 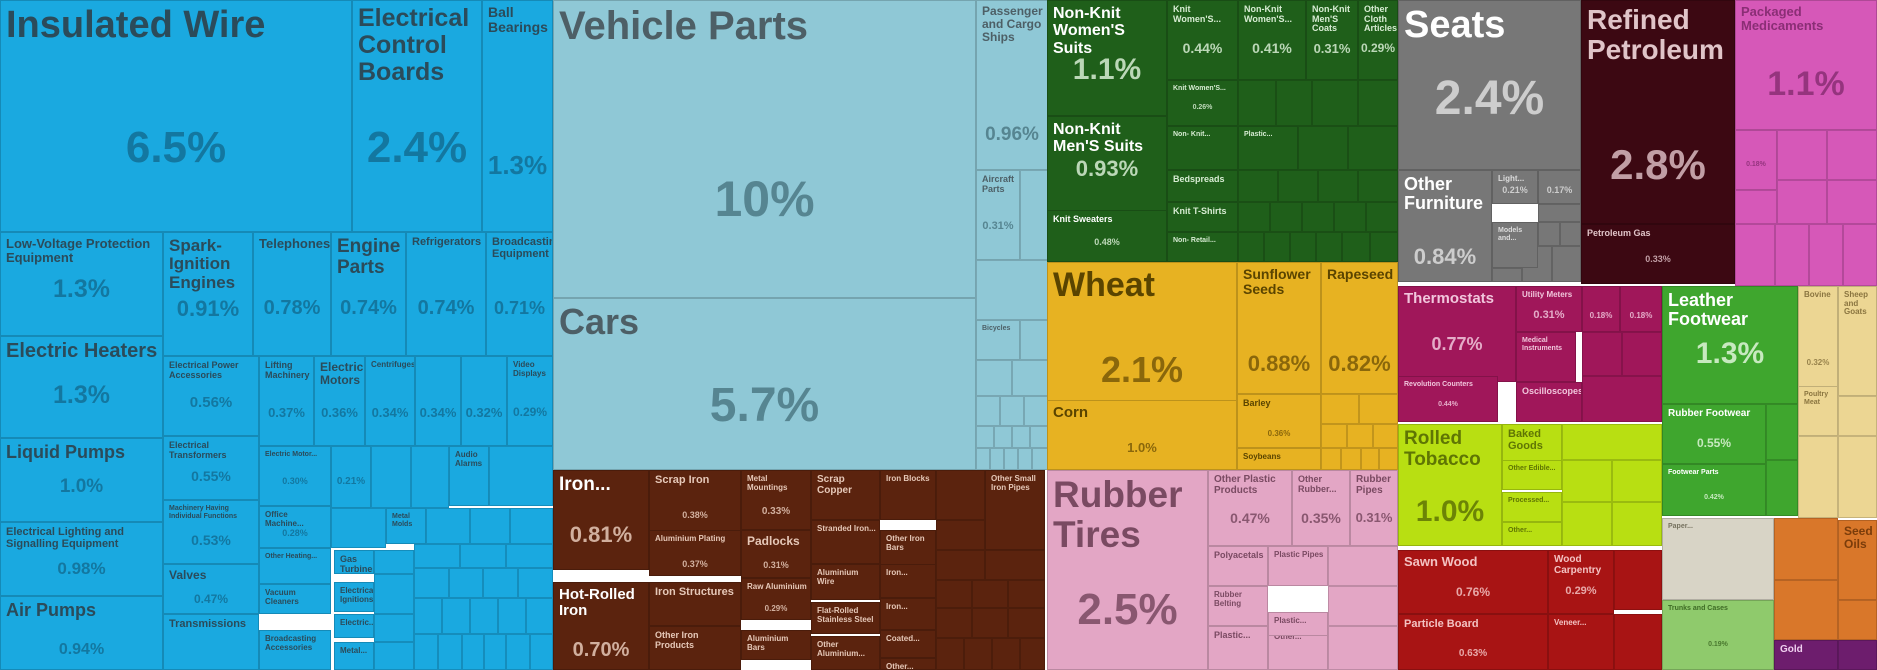 I want to click on treemap-tile: Bedspreads, so click(x=1202, y=186).